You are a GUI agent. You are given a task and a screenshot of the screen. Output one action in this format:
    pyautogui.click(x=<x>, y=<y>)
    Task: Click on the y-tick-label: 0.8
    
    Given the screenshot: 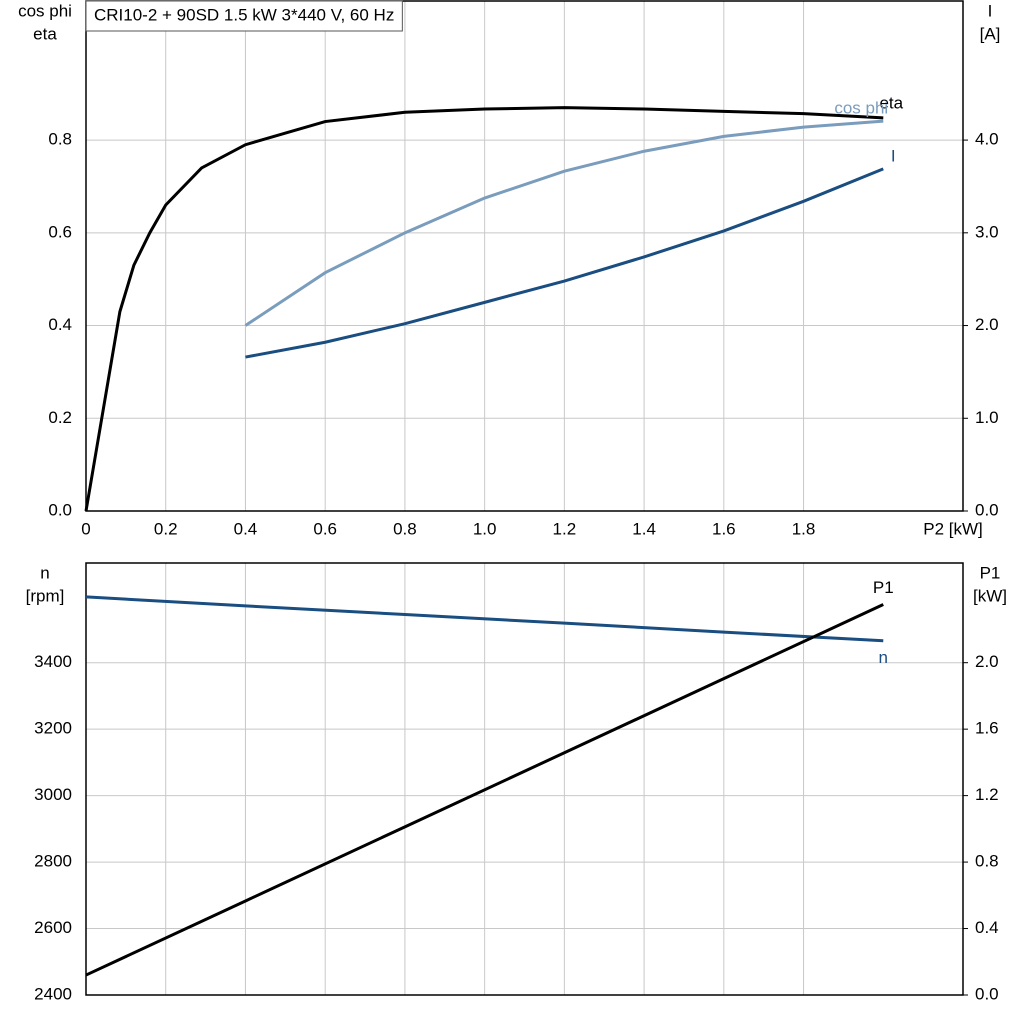 What is the action you would take?
    pyautogui.click(x=60, y=139)
    